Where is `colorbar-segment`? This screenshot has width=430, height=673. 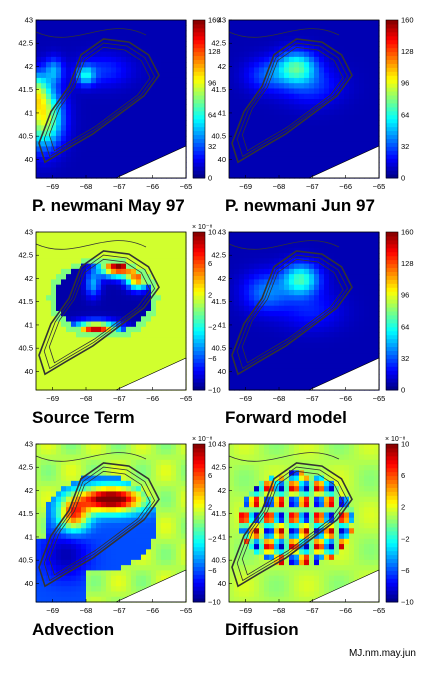
colorbar-segment is located at coordinates (392, 309).